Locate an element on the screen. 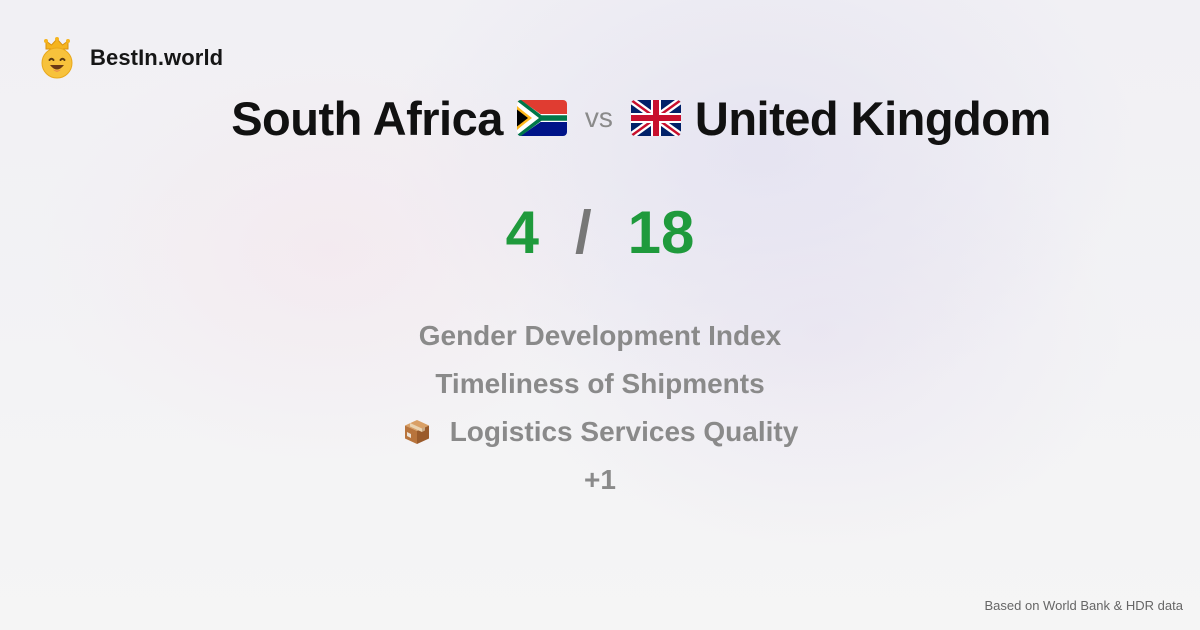 Image resolution: width=1200 pixels, height=630 pixels. comparison-title: South Africa vs Unite is located at coordinates (600, 118).